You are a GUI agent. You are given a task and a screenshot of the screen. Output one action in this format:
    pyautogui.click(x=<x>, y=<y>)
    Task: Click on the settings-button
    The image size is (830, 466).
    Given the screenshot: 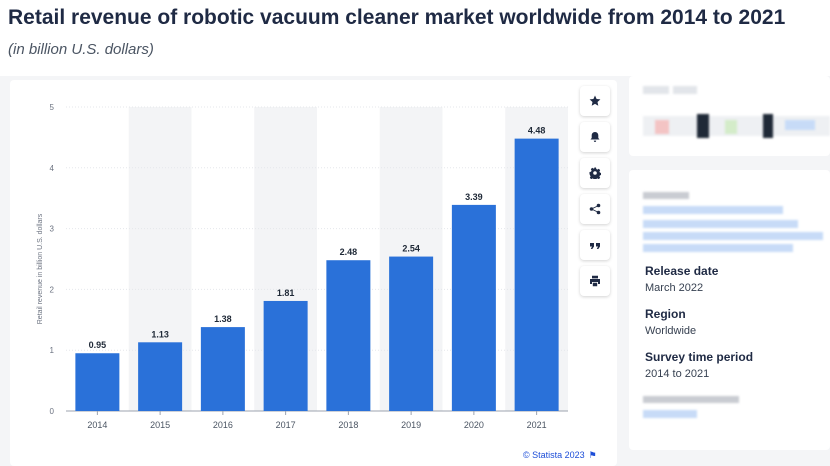 What is the action you would take?
    pyautogui.click(x=595, y=173)
    